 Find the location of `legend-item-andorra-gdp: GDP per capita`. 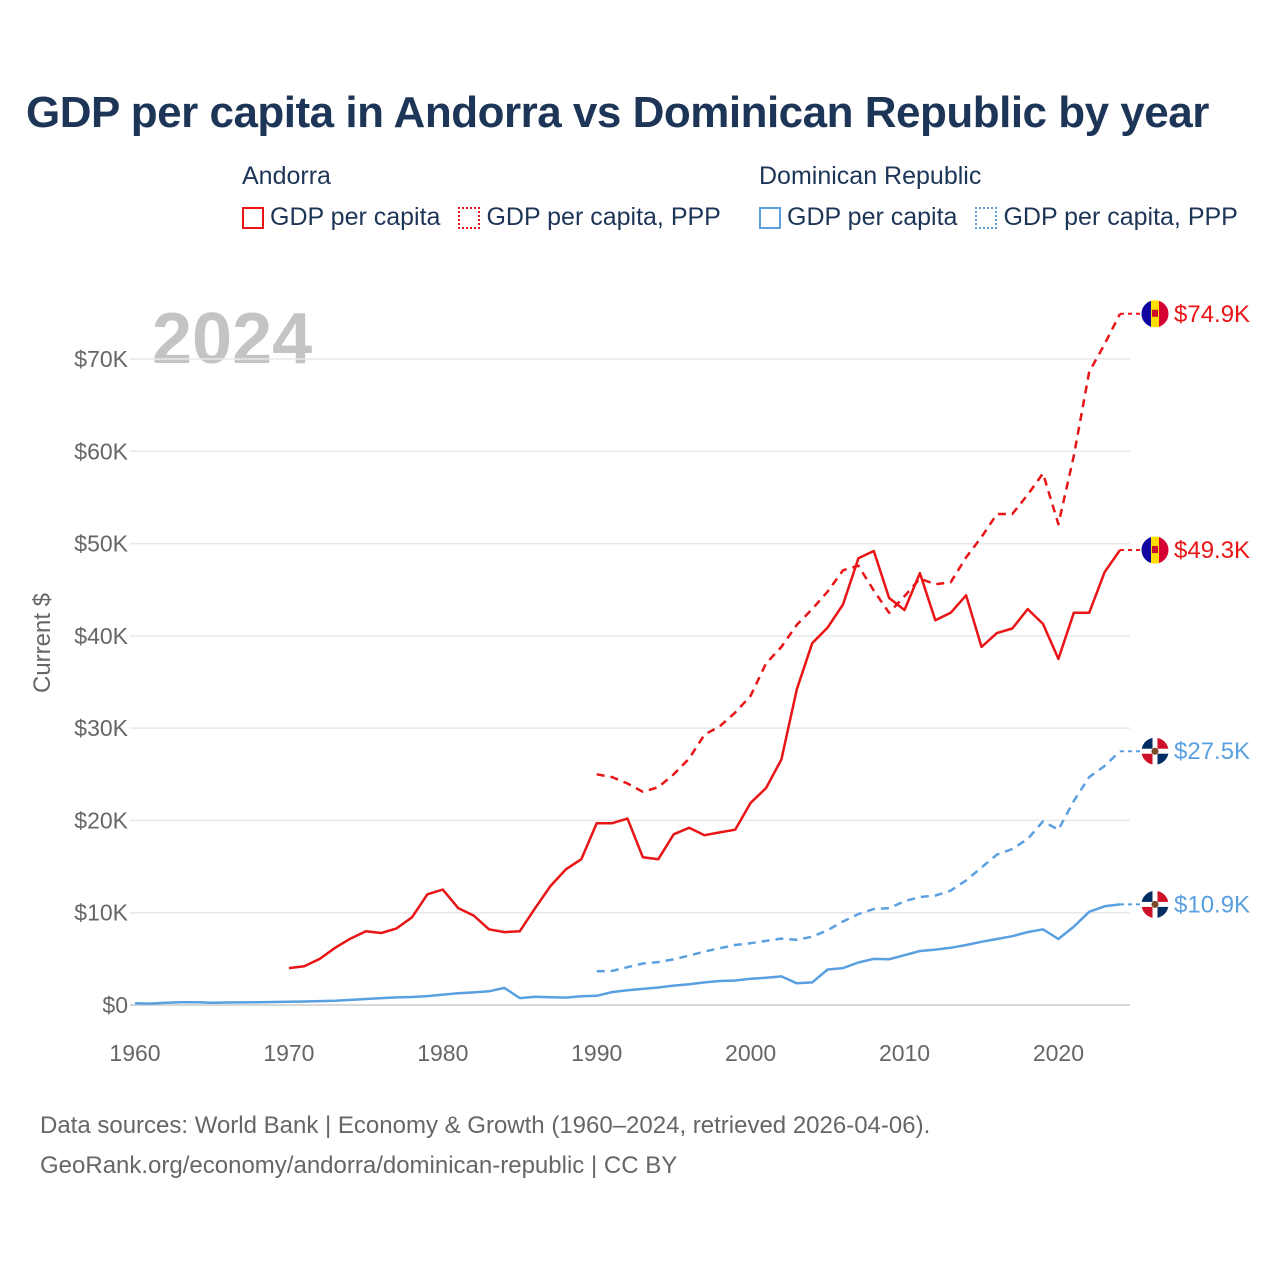

legend-item-andorra-gdp: GDP per capita is located at coordinates (341, 217).